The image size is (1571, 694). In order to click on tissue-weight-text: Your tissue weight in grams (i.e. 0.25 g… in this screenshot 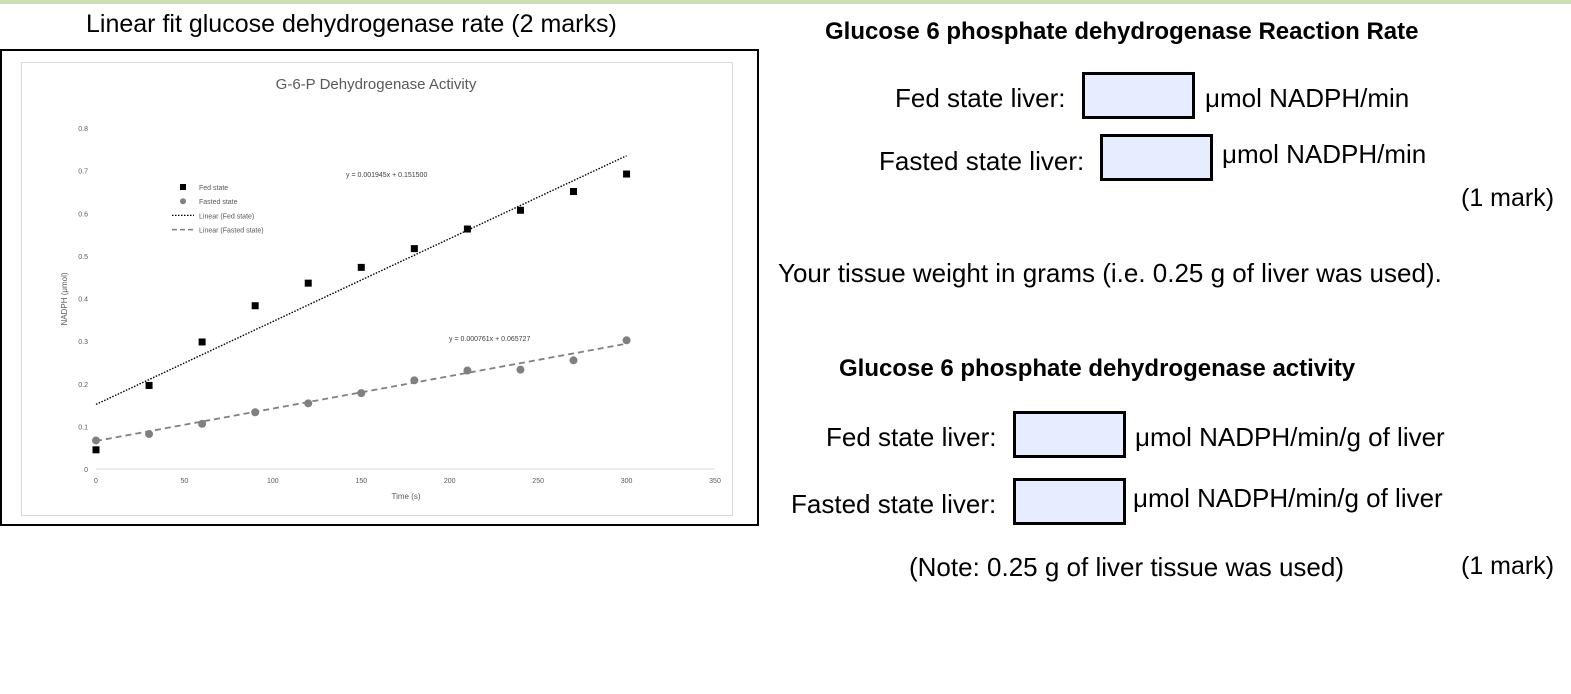, I will do `click(1110, 273)`.